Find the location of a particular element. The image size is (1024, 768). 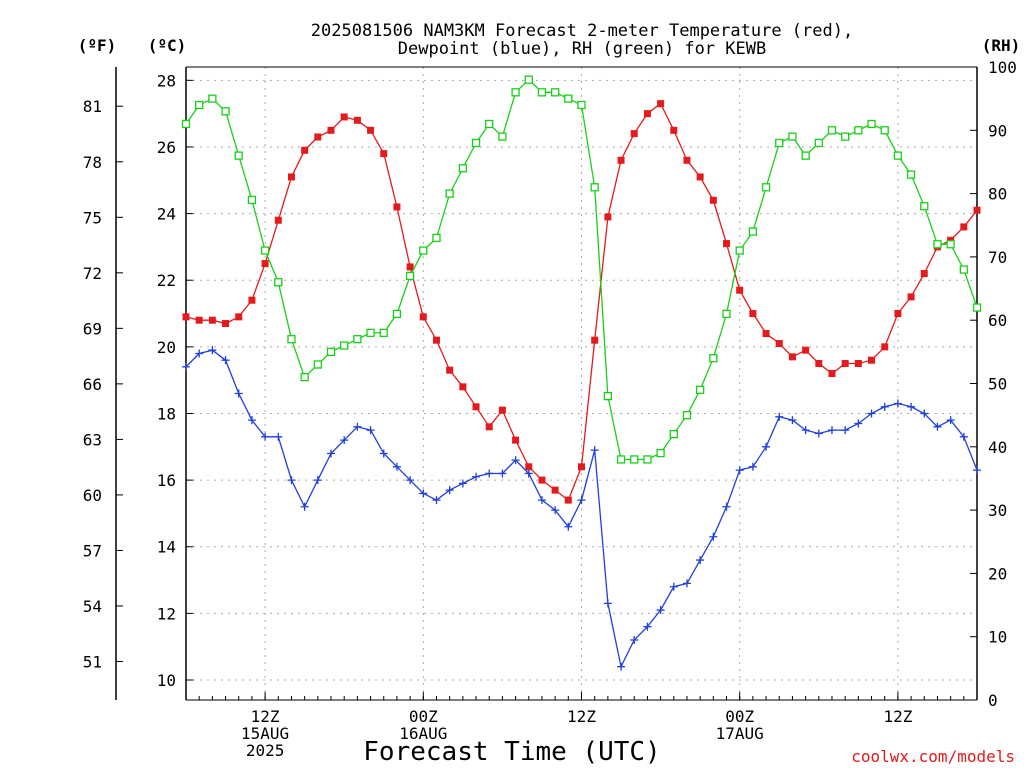

celsius-tick-label: 18 is located at coordinates (166, 413).